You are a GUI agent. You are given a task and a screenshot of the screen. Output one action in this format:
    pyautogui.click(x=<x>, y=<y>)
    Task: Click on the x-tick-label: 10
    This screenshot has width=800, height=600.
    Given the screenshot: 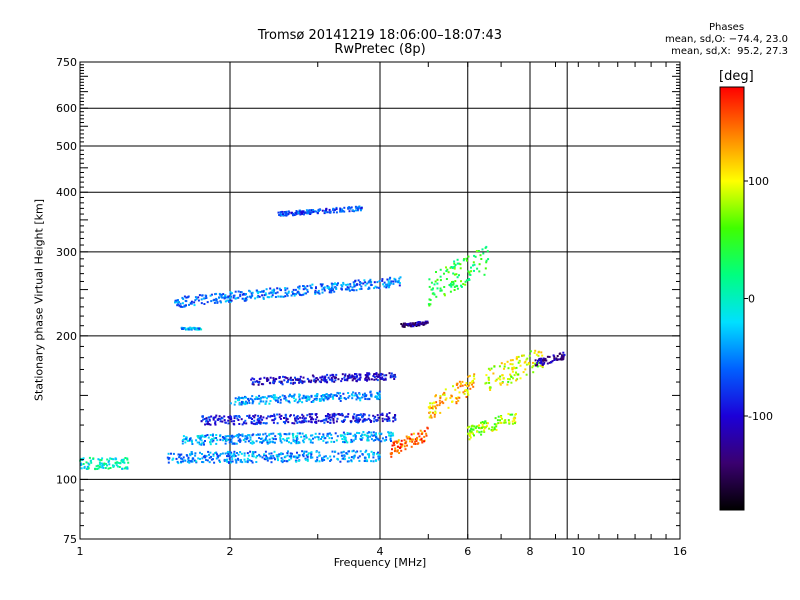 What is the action you would take?
    pyautogui.click(x=578, y=551)
    